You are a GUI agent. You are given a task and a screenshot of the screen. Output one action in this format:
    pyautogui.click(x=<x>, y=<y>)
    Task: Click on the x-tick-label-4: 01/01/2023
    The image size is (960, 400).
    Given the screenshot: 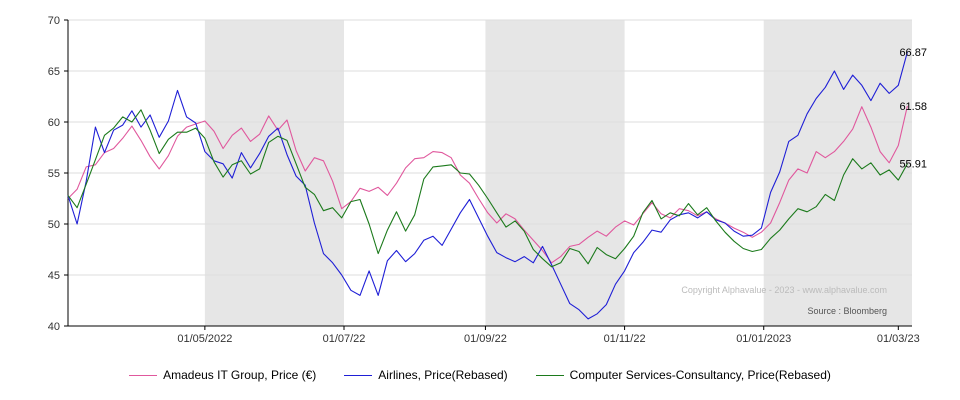 What is the action you would take?
    pyautogui.click(x=763, y=339)
    